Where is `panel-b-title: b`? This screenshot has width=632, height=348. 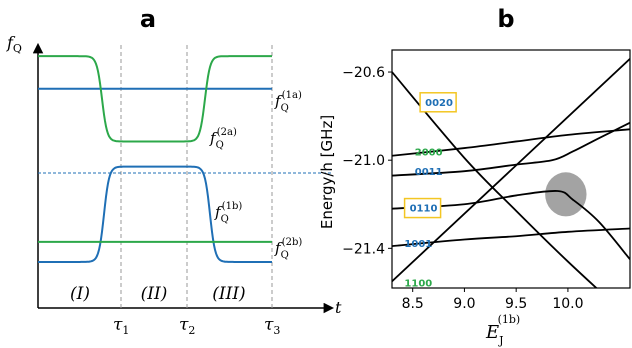 panel-b-title: b is located at coordinates (505, 19).